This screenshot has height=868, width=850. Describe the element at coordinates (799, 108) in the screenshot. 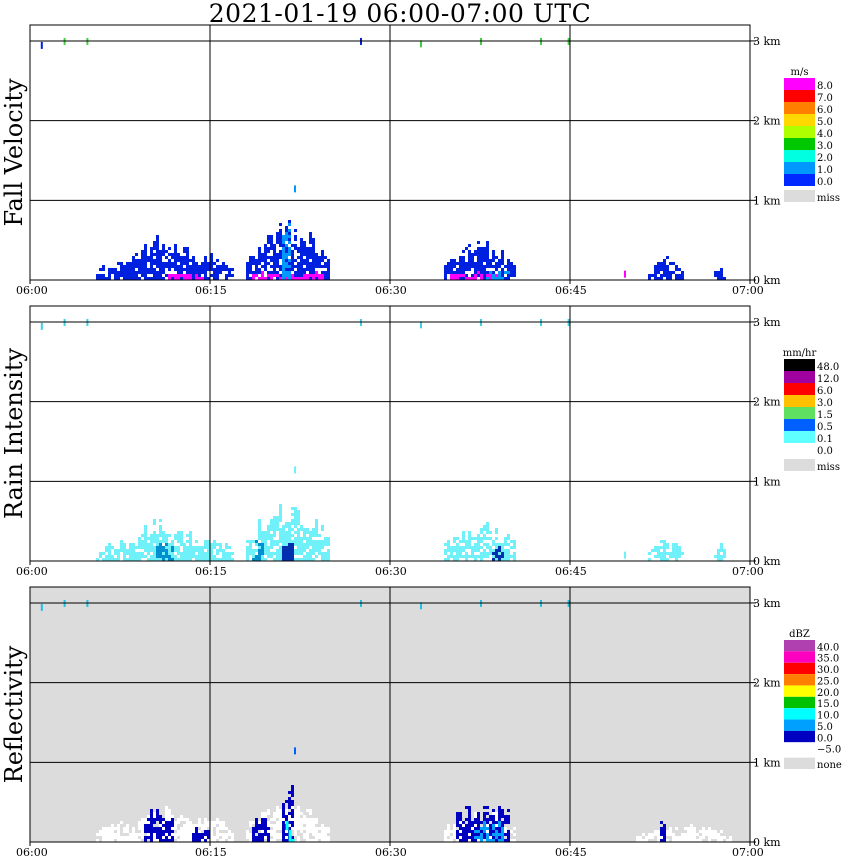

I see `legend-swatch` at that location.